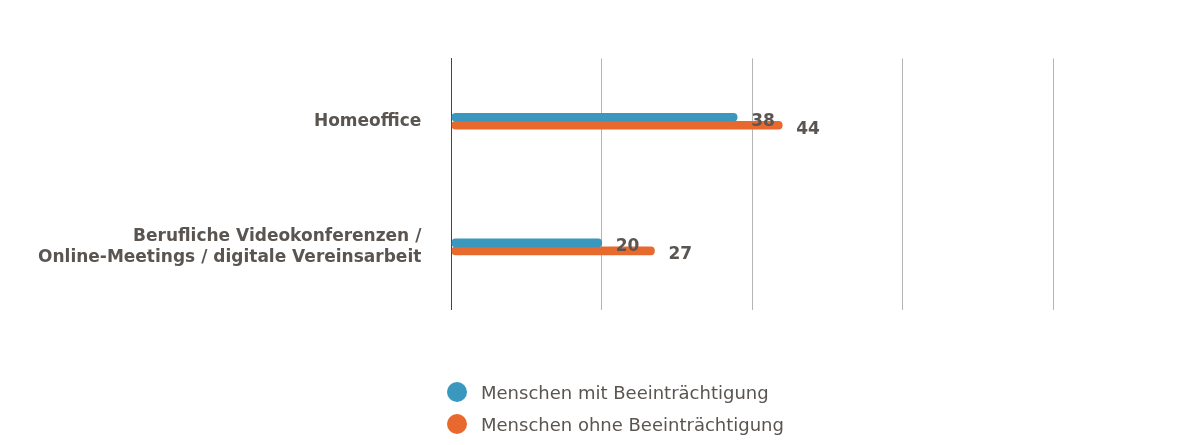 The height and width of the screenshot is (445, 1193). I want to click on y-tick-label: Homeoffice, so click(367, 119).